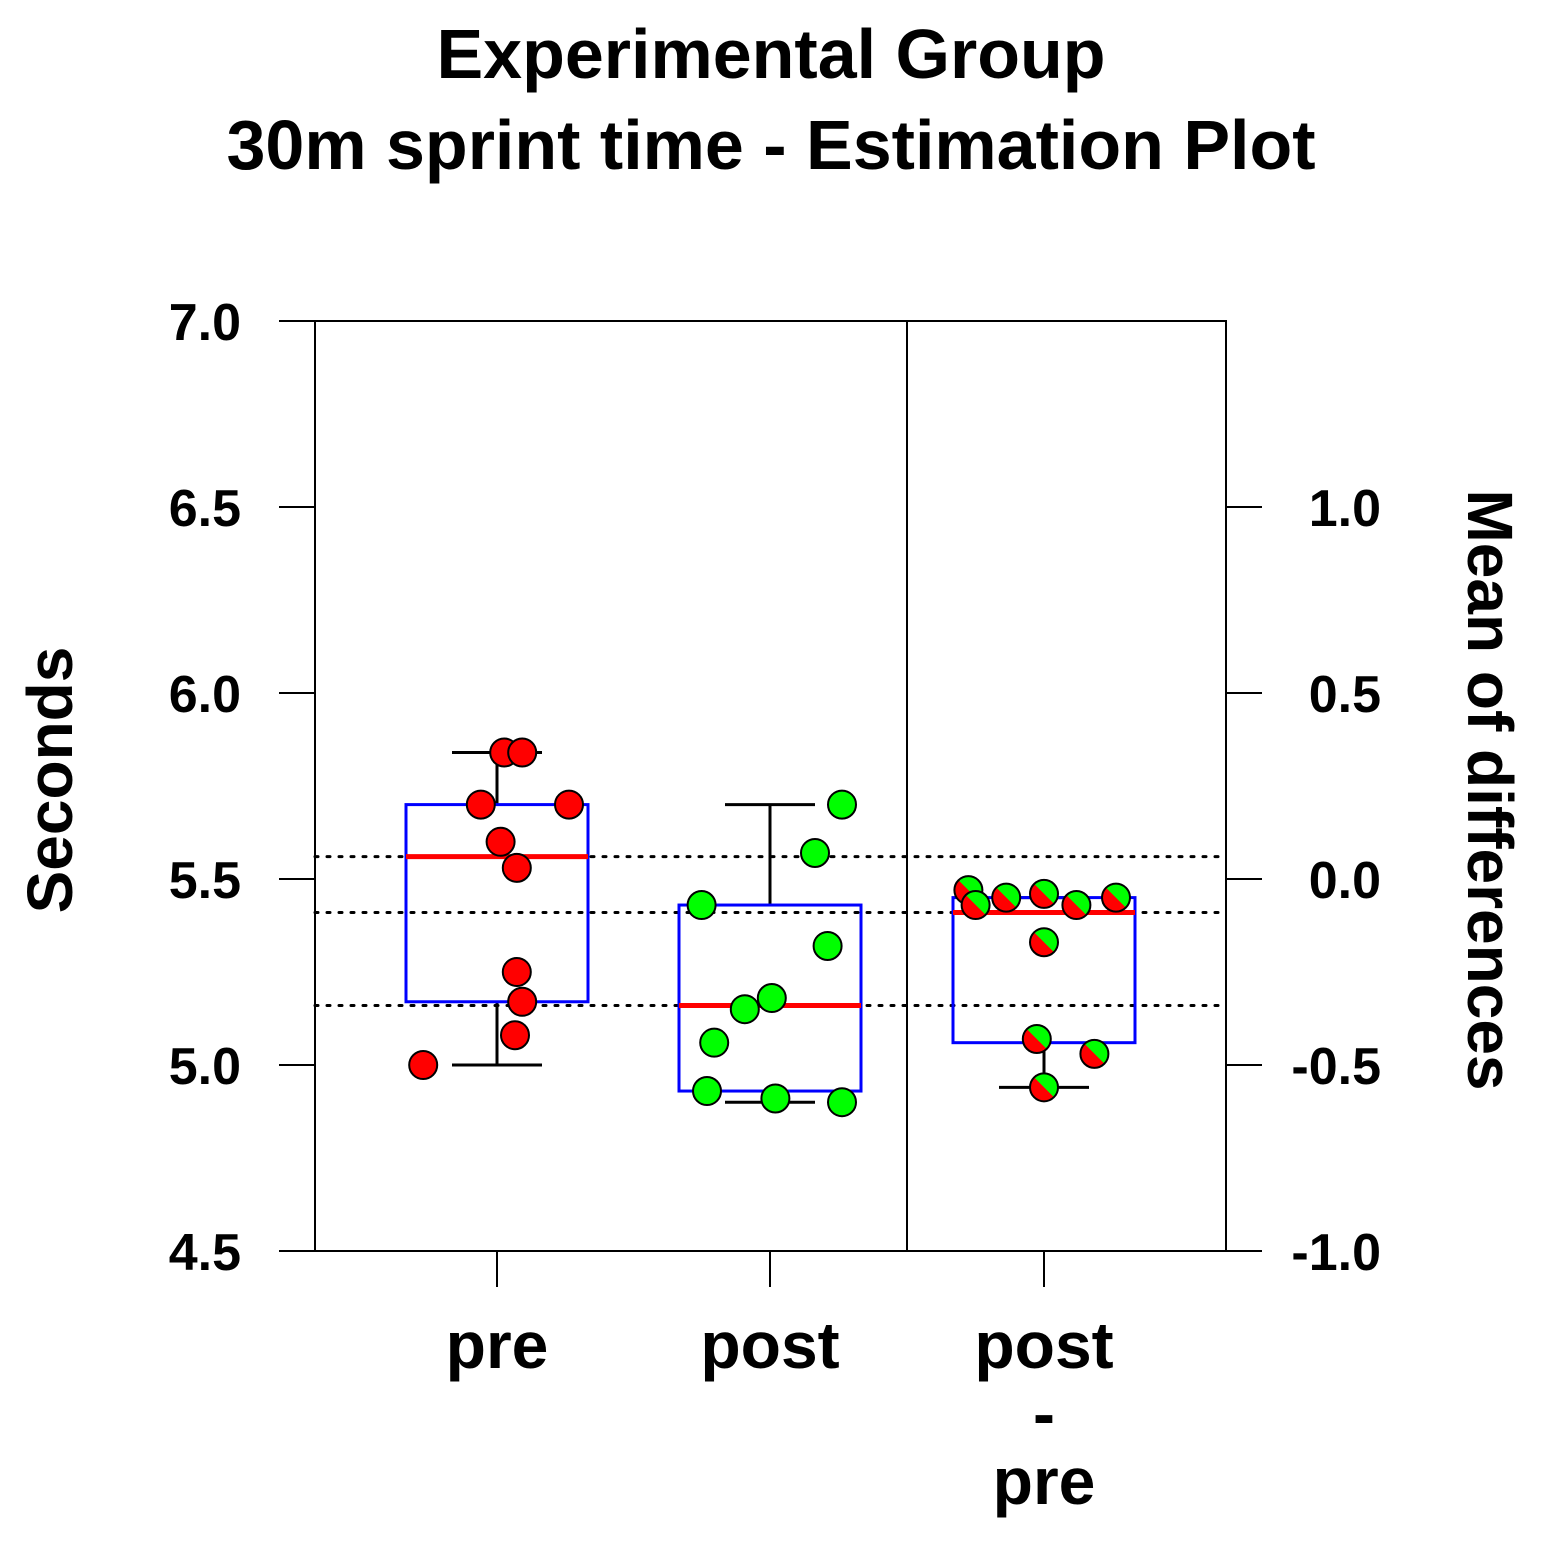 Image resolution: width=1547 pixels, height=1545 pixels. I want to click on y-tick-label: 6.5, so click(205, 509).